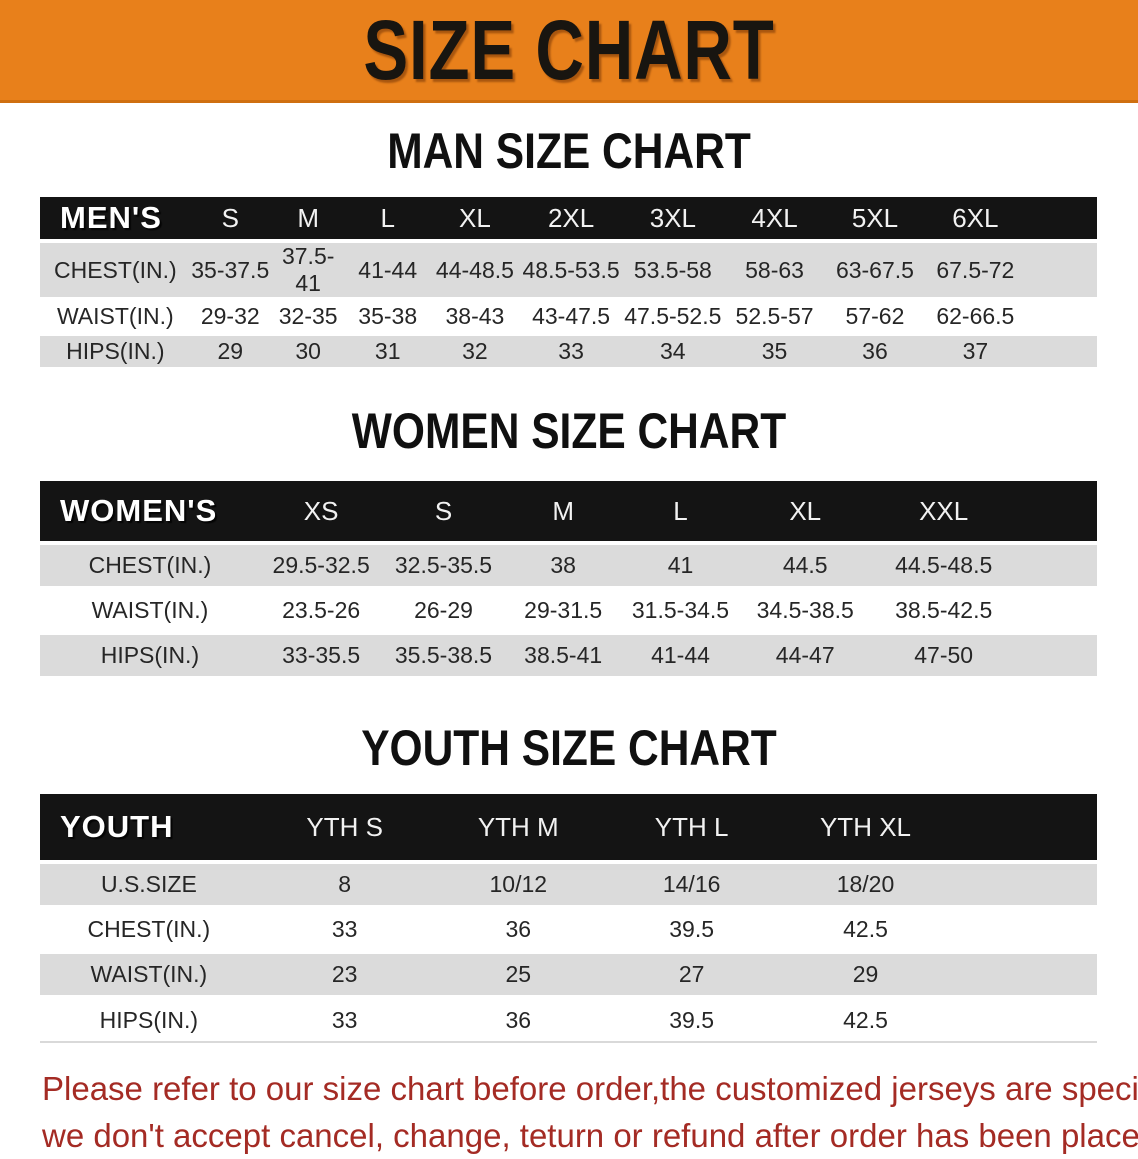 The width and height of the screenshot is (1138, 1159). Describe the element at coordinates (563, 655) in the screenshot. I see `size-value: 38.5-41` at that location.